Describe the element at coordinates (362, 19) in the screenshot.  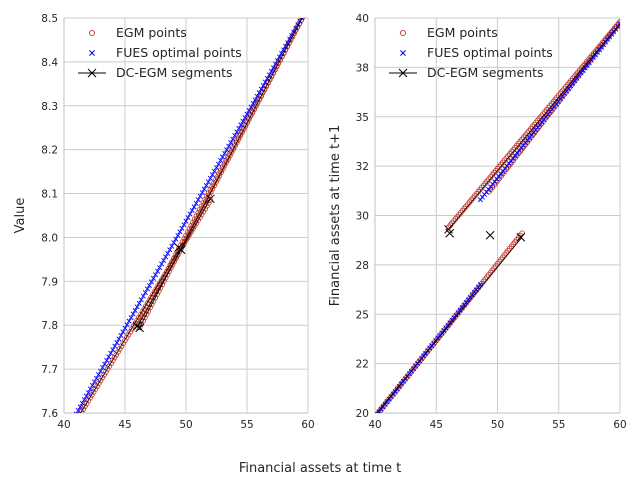
I see `y-tick-label: 40` at that location.